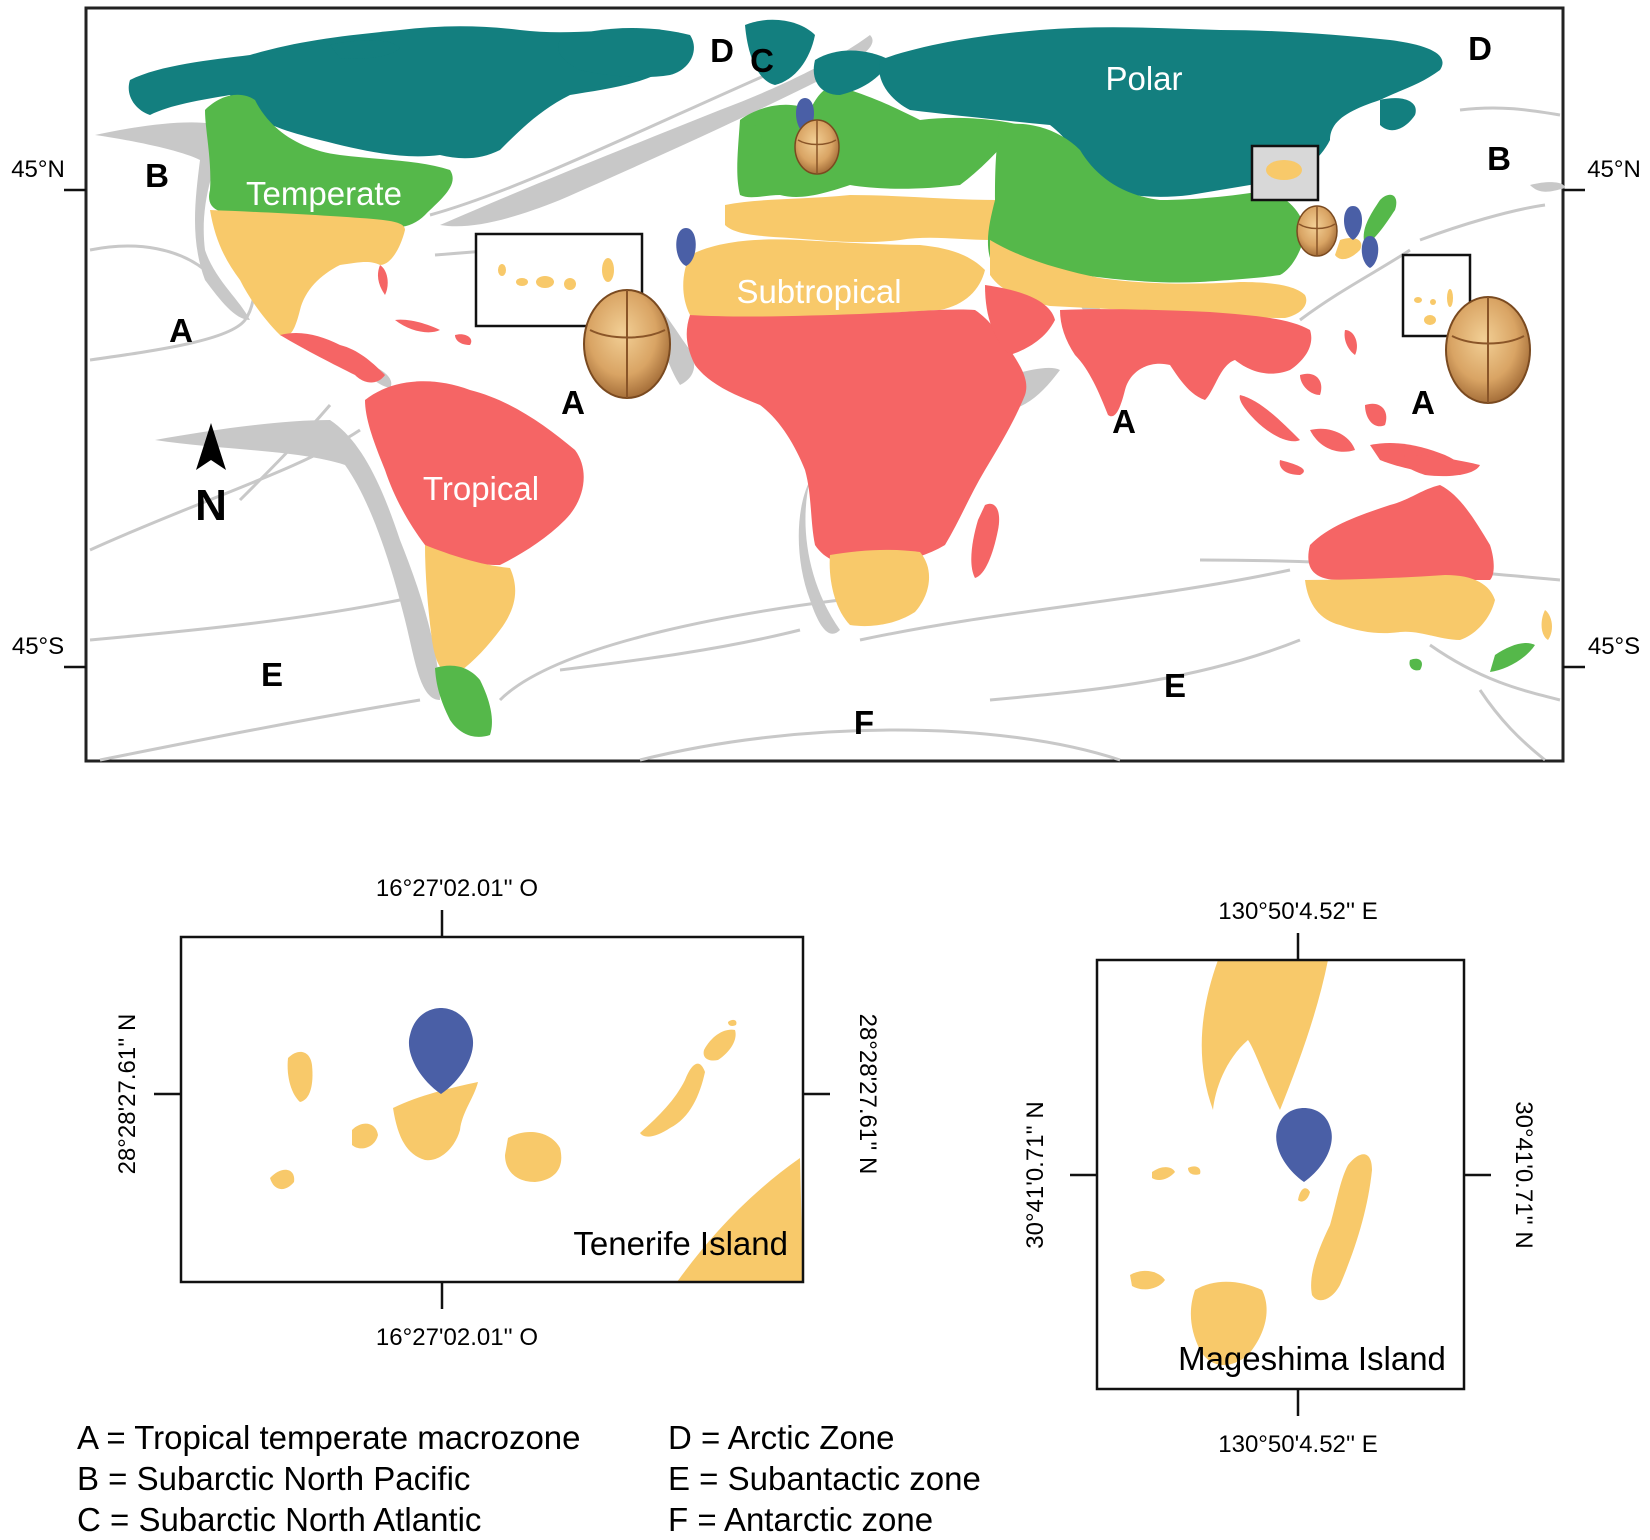 The image size is (1650, 1540). I want to click on tenerife-border, so click(492, 1109).